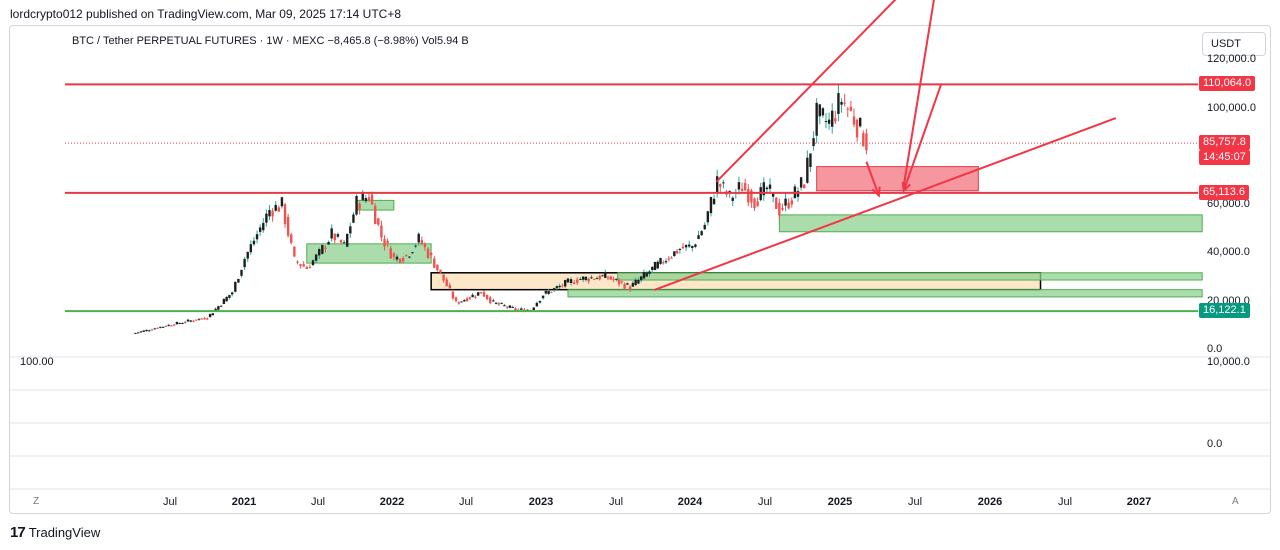 This screenshot has width=1280, height=550. What do you see at coordinates (1231, 107) in the screenshot?
I see `price-tick-label: 100,000.0` at bounding box center [1231, 107].